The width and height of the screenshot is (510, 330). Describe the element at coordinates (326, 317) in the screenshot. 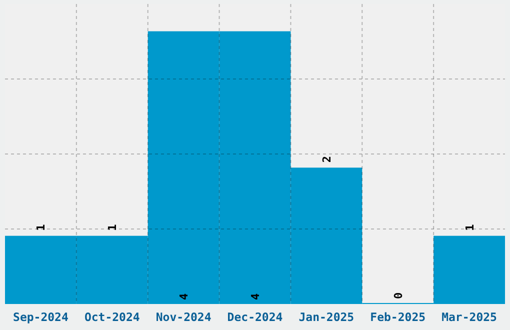

I see `x-tick-label: Jan-2025` at that location.